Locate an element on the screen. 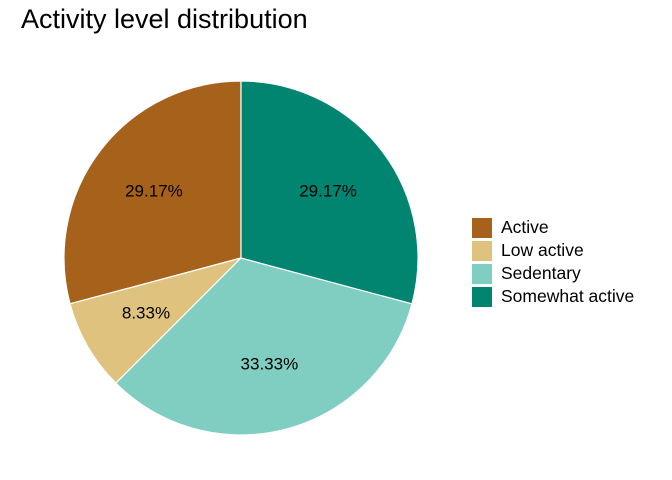  legend-label: Active is located at coordinates (525, 227).